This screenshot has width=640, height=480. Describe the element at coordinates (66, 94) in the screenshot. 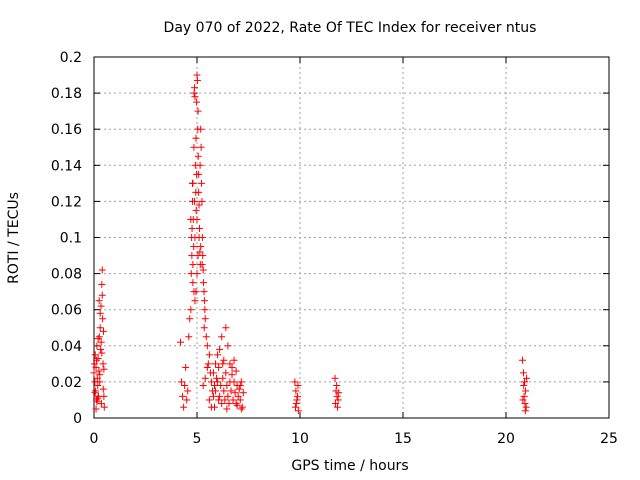

I see `y-tick-label: 0.18` at that location.